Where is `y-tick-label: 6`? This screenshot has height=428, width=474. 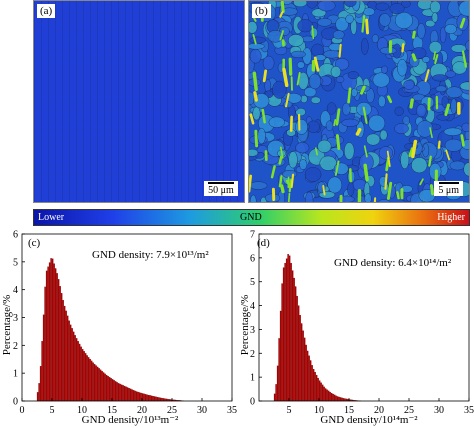
y-tick-label: 6 is located at coordinates (252, 258).